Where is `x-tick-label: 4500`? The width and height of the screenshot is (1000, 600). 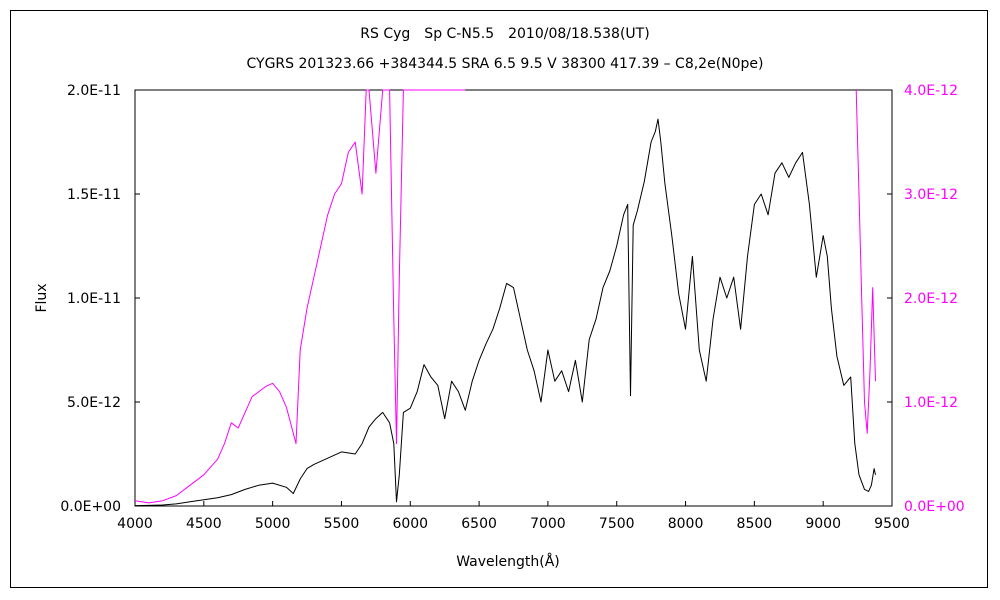 x-tick-label: 4500 is located at coordinates (204, 524).